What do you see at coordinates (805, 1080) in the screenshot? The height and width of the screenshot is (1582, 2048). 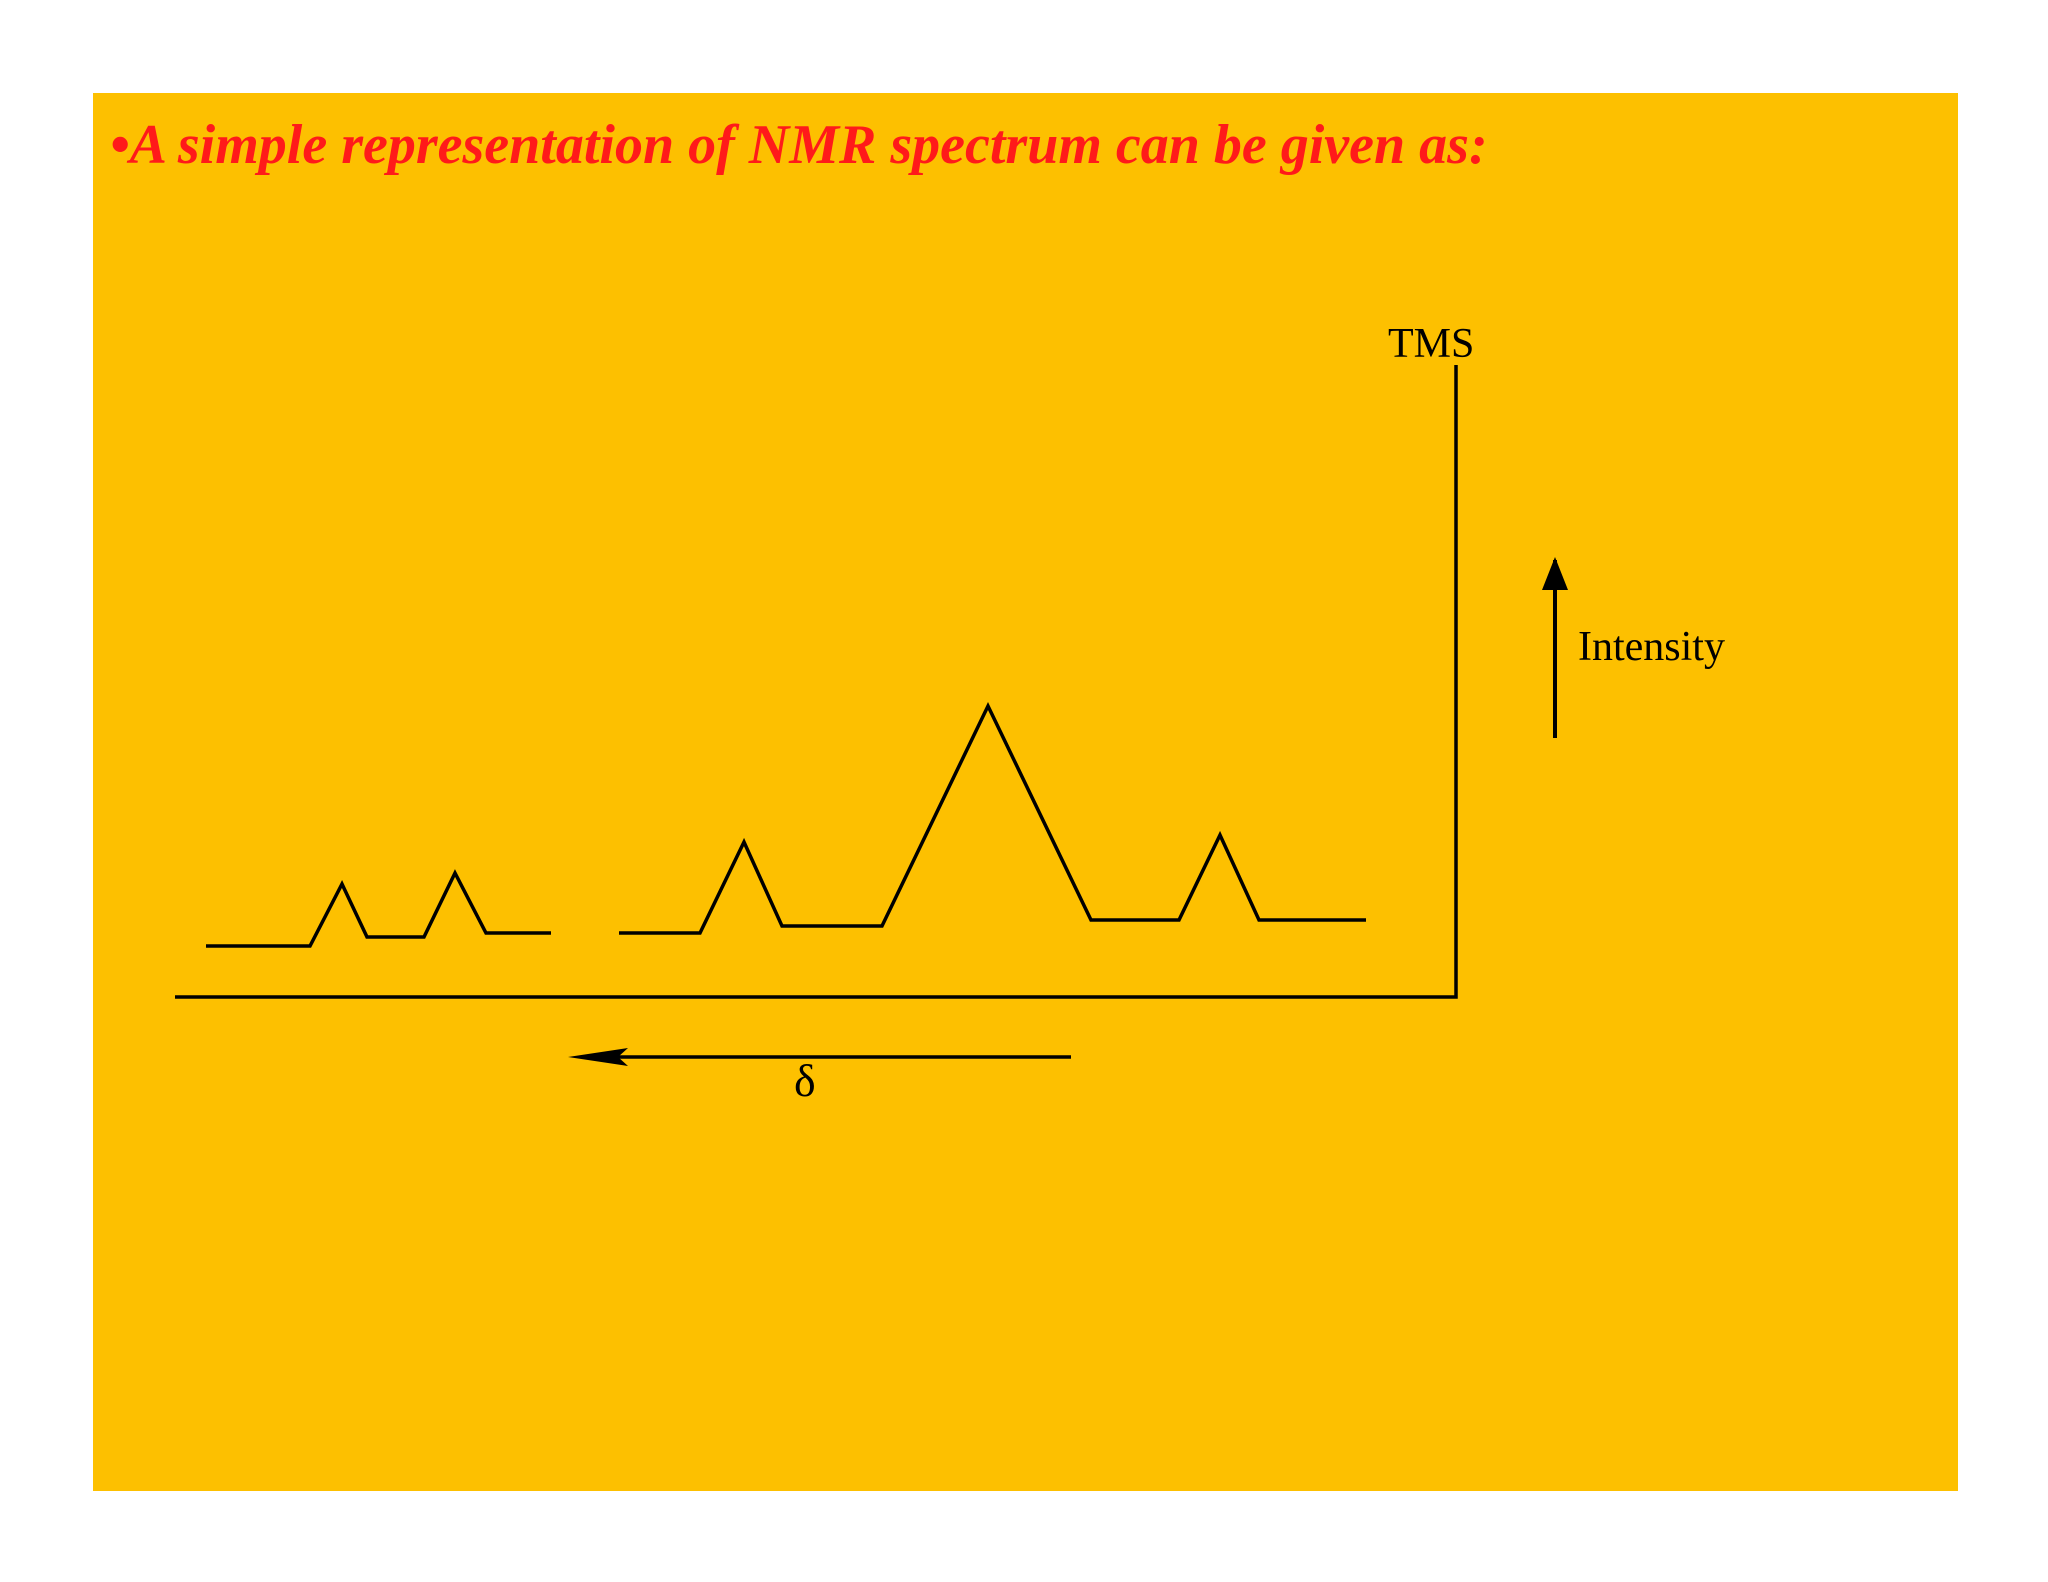 I see `delta-label: δ` at bounding box center [805, 1080].